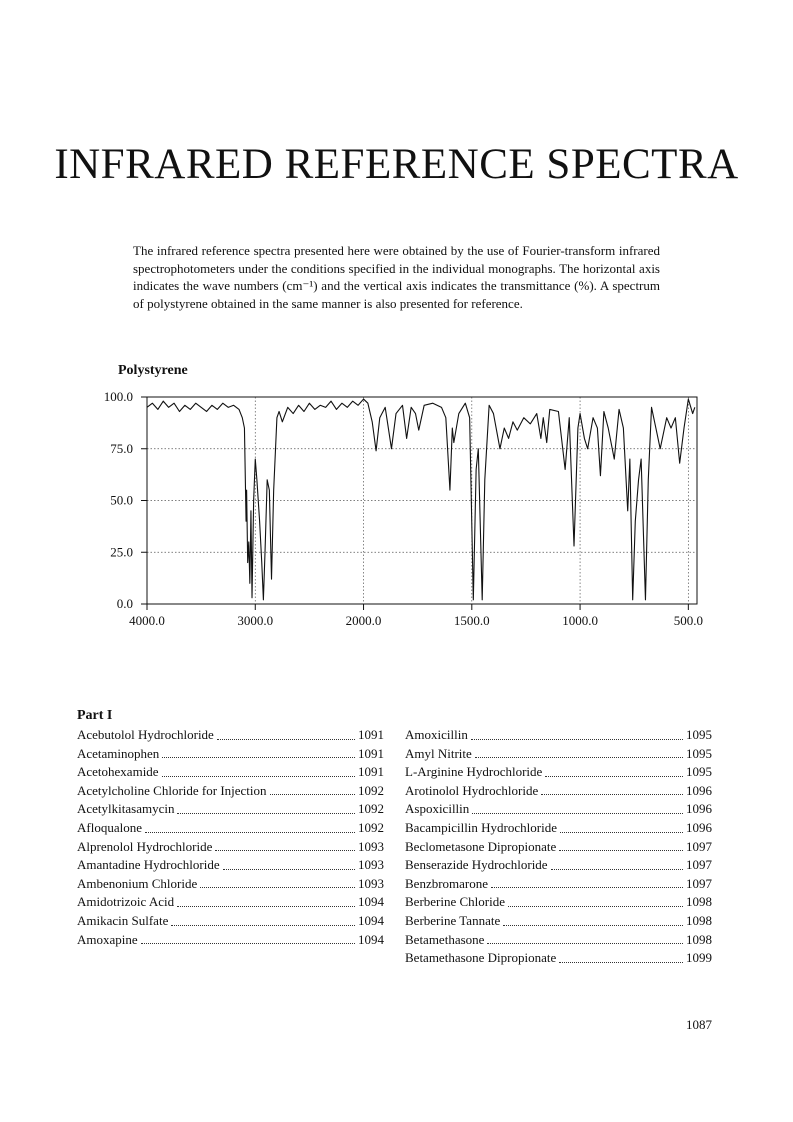  Describe the element at coordinates (95, 715) in the screenshot. I see `index-heading: Part I` at that location.